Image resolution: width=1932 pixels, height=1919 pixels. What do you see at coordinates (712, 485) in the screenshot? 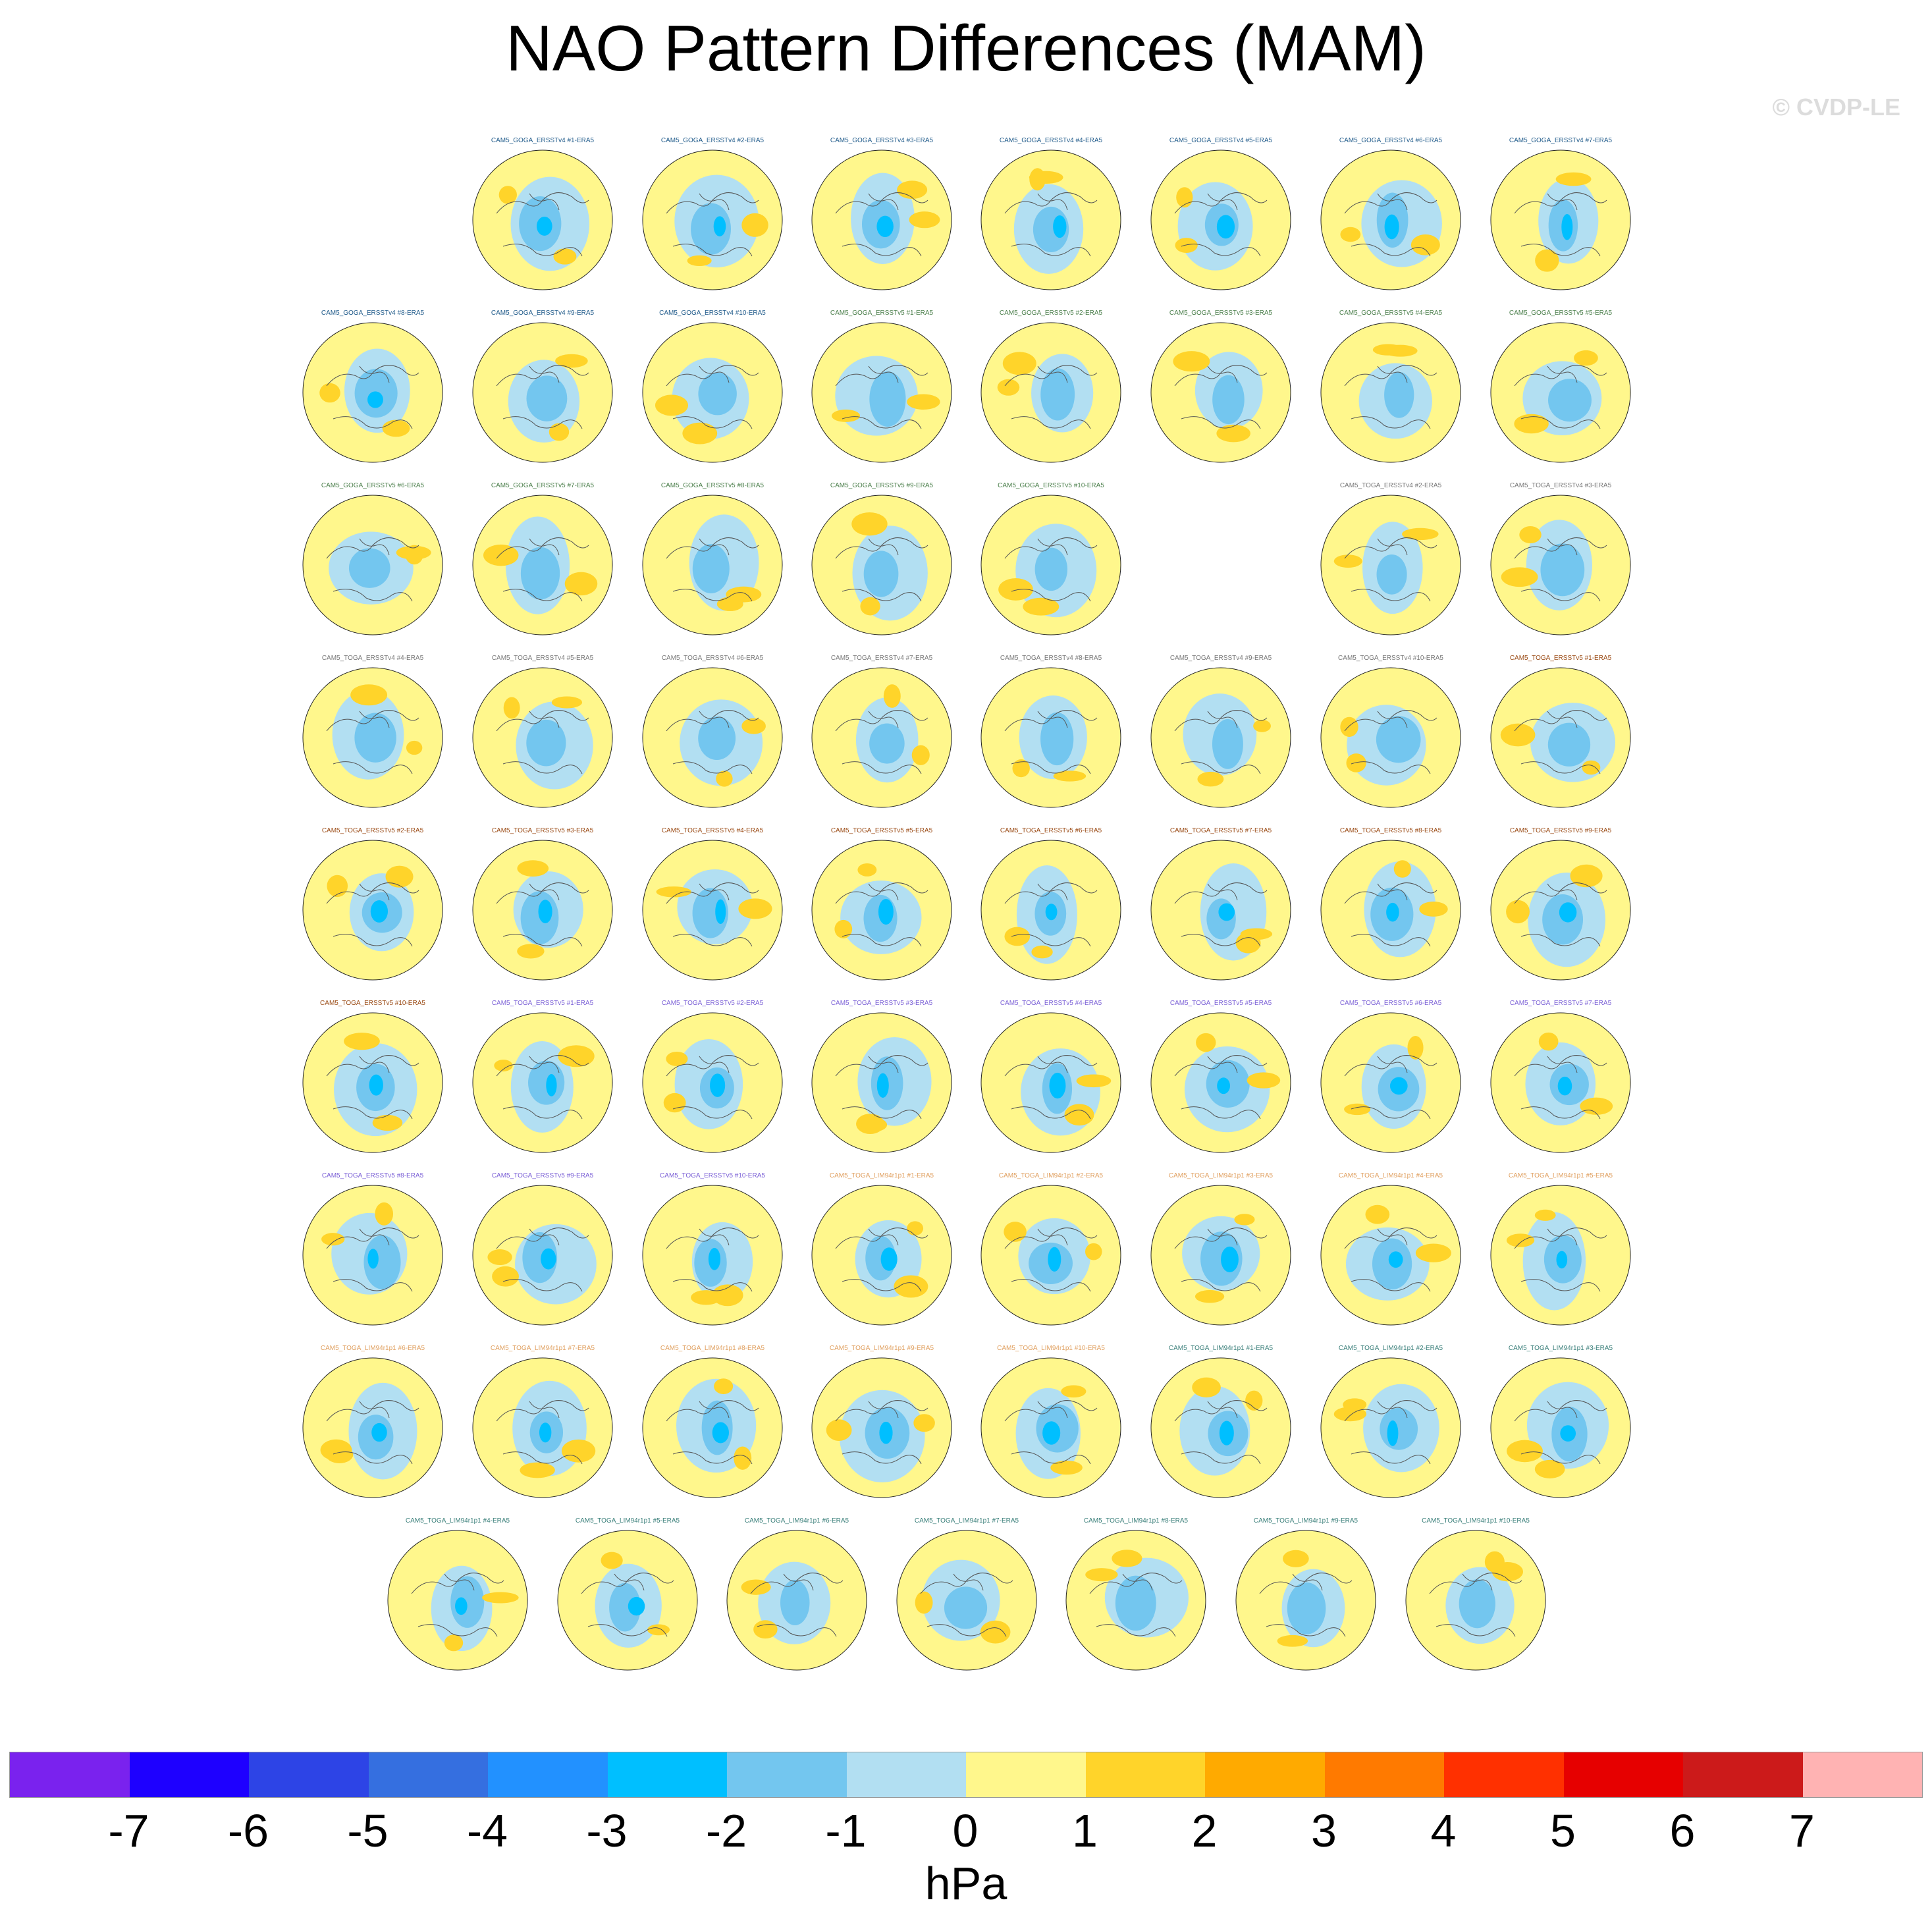
I see `panel-title: CAM5_GOGA_ERSSTv5 #8-ERA5` at bounding box center [712, 485].